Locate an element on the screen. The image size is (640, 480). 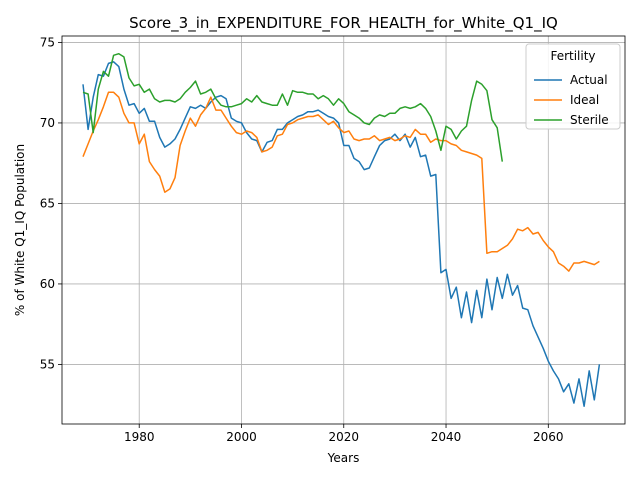
legend-label-actual: Actual is located at coordinates (589, 80).